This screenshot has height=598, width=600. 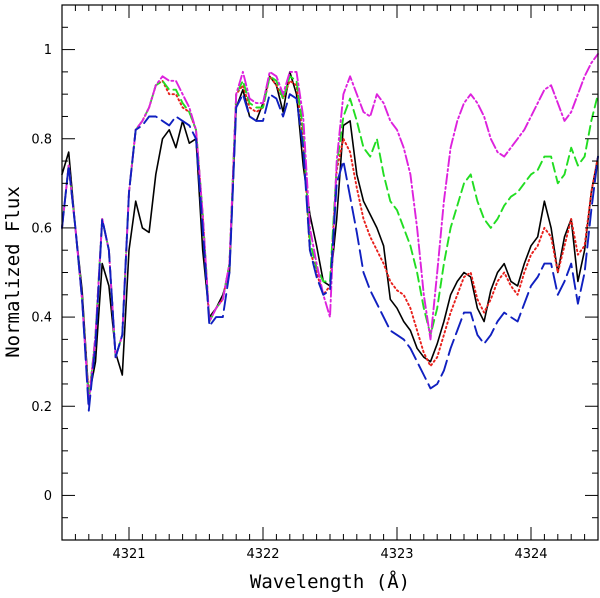 What do you see at coordinates (330, 581) in the screenshot?
I see `x-axis-title: Wavelength (Å)` at bounding box center [330, 581].